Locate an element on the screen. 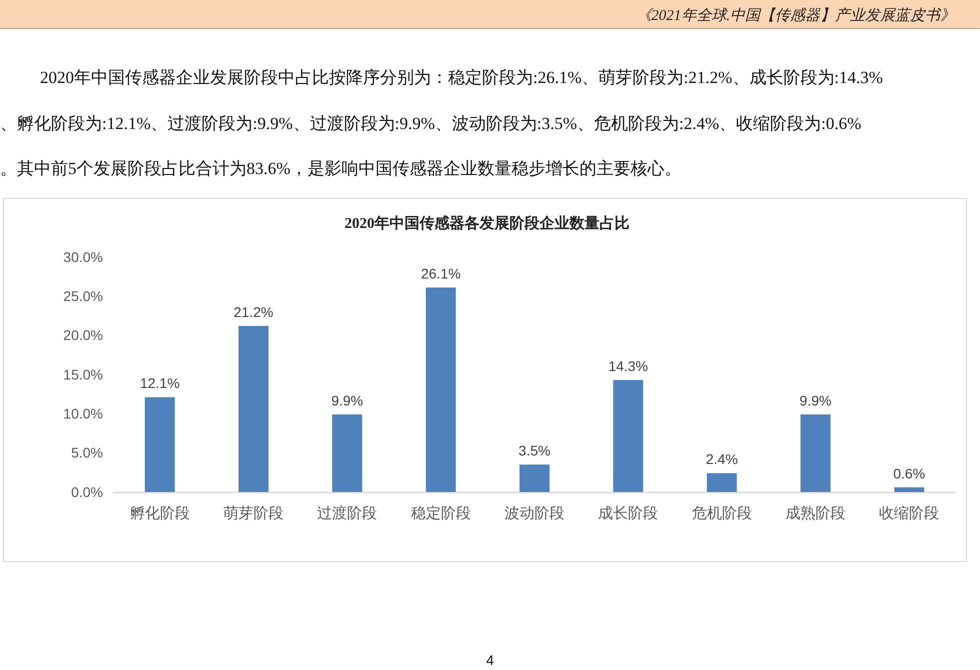 The image size is (980, 670). text: 2020年中国传感器企业发展阶段中占比按降序分别为：稳定阶段为:26.1%、萌芽阶段为:21.2%、成长阶段为:14.3% is located at coordinates (461, 77).